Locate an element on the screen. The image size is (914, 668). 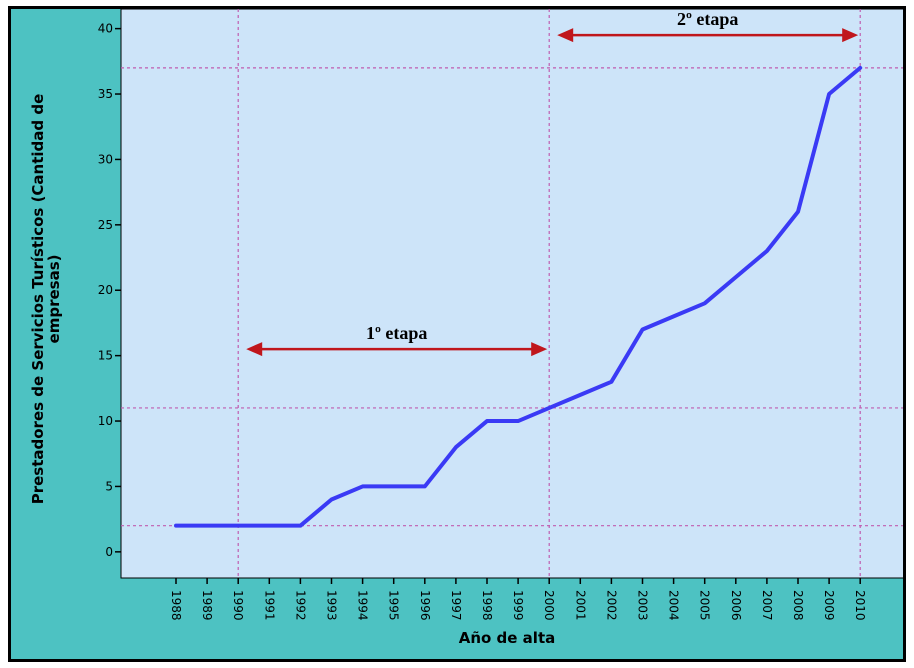
y-tick-label: 10 is located at coordinates (105, 421).